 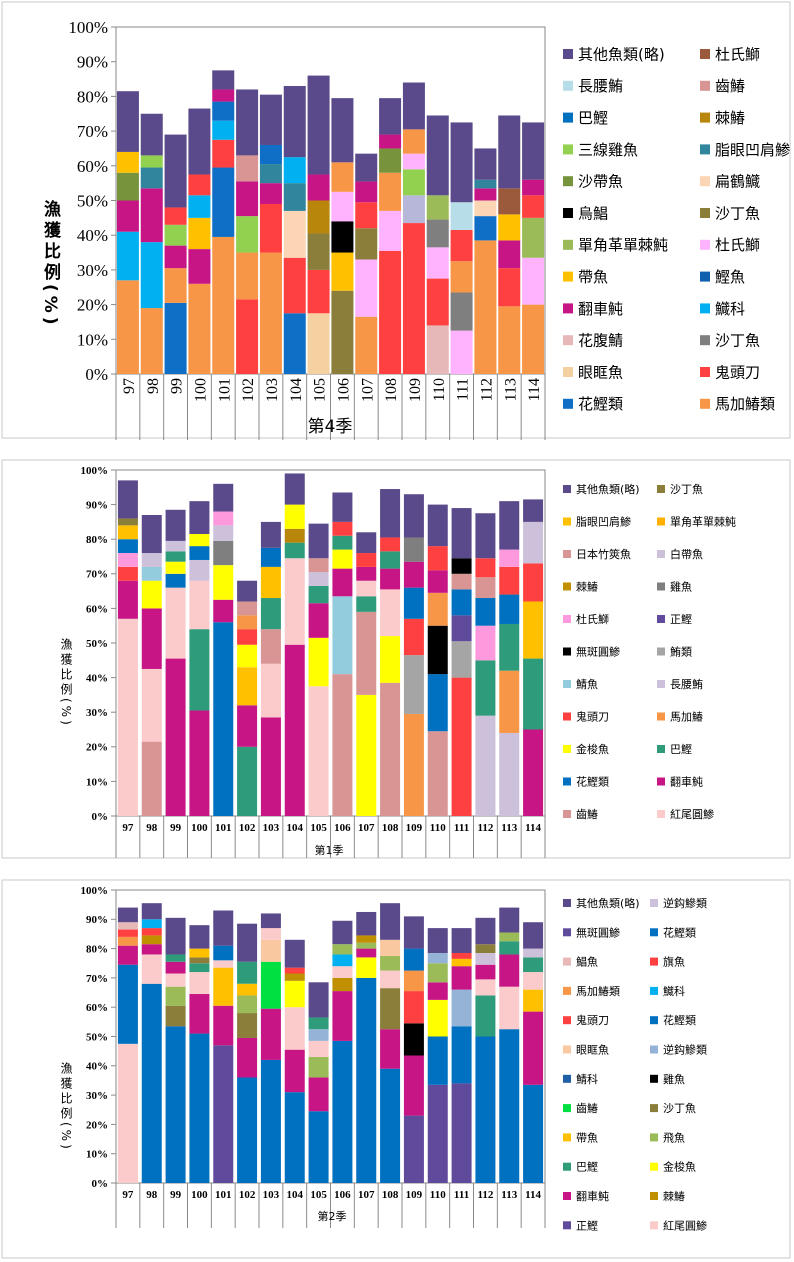 What do you see at coordinates (330, 427) in the screenshot?
I see `x-axis-title: 第4季` at bounding box center [330, 427].